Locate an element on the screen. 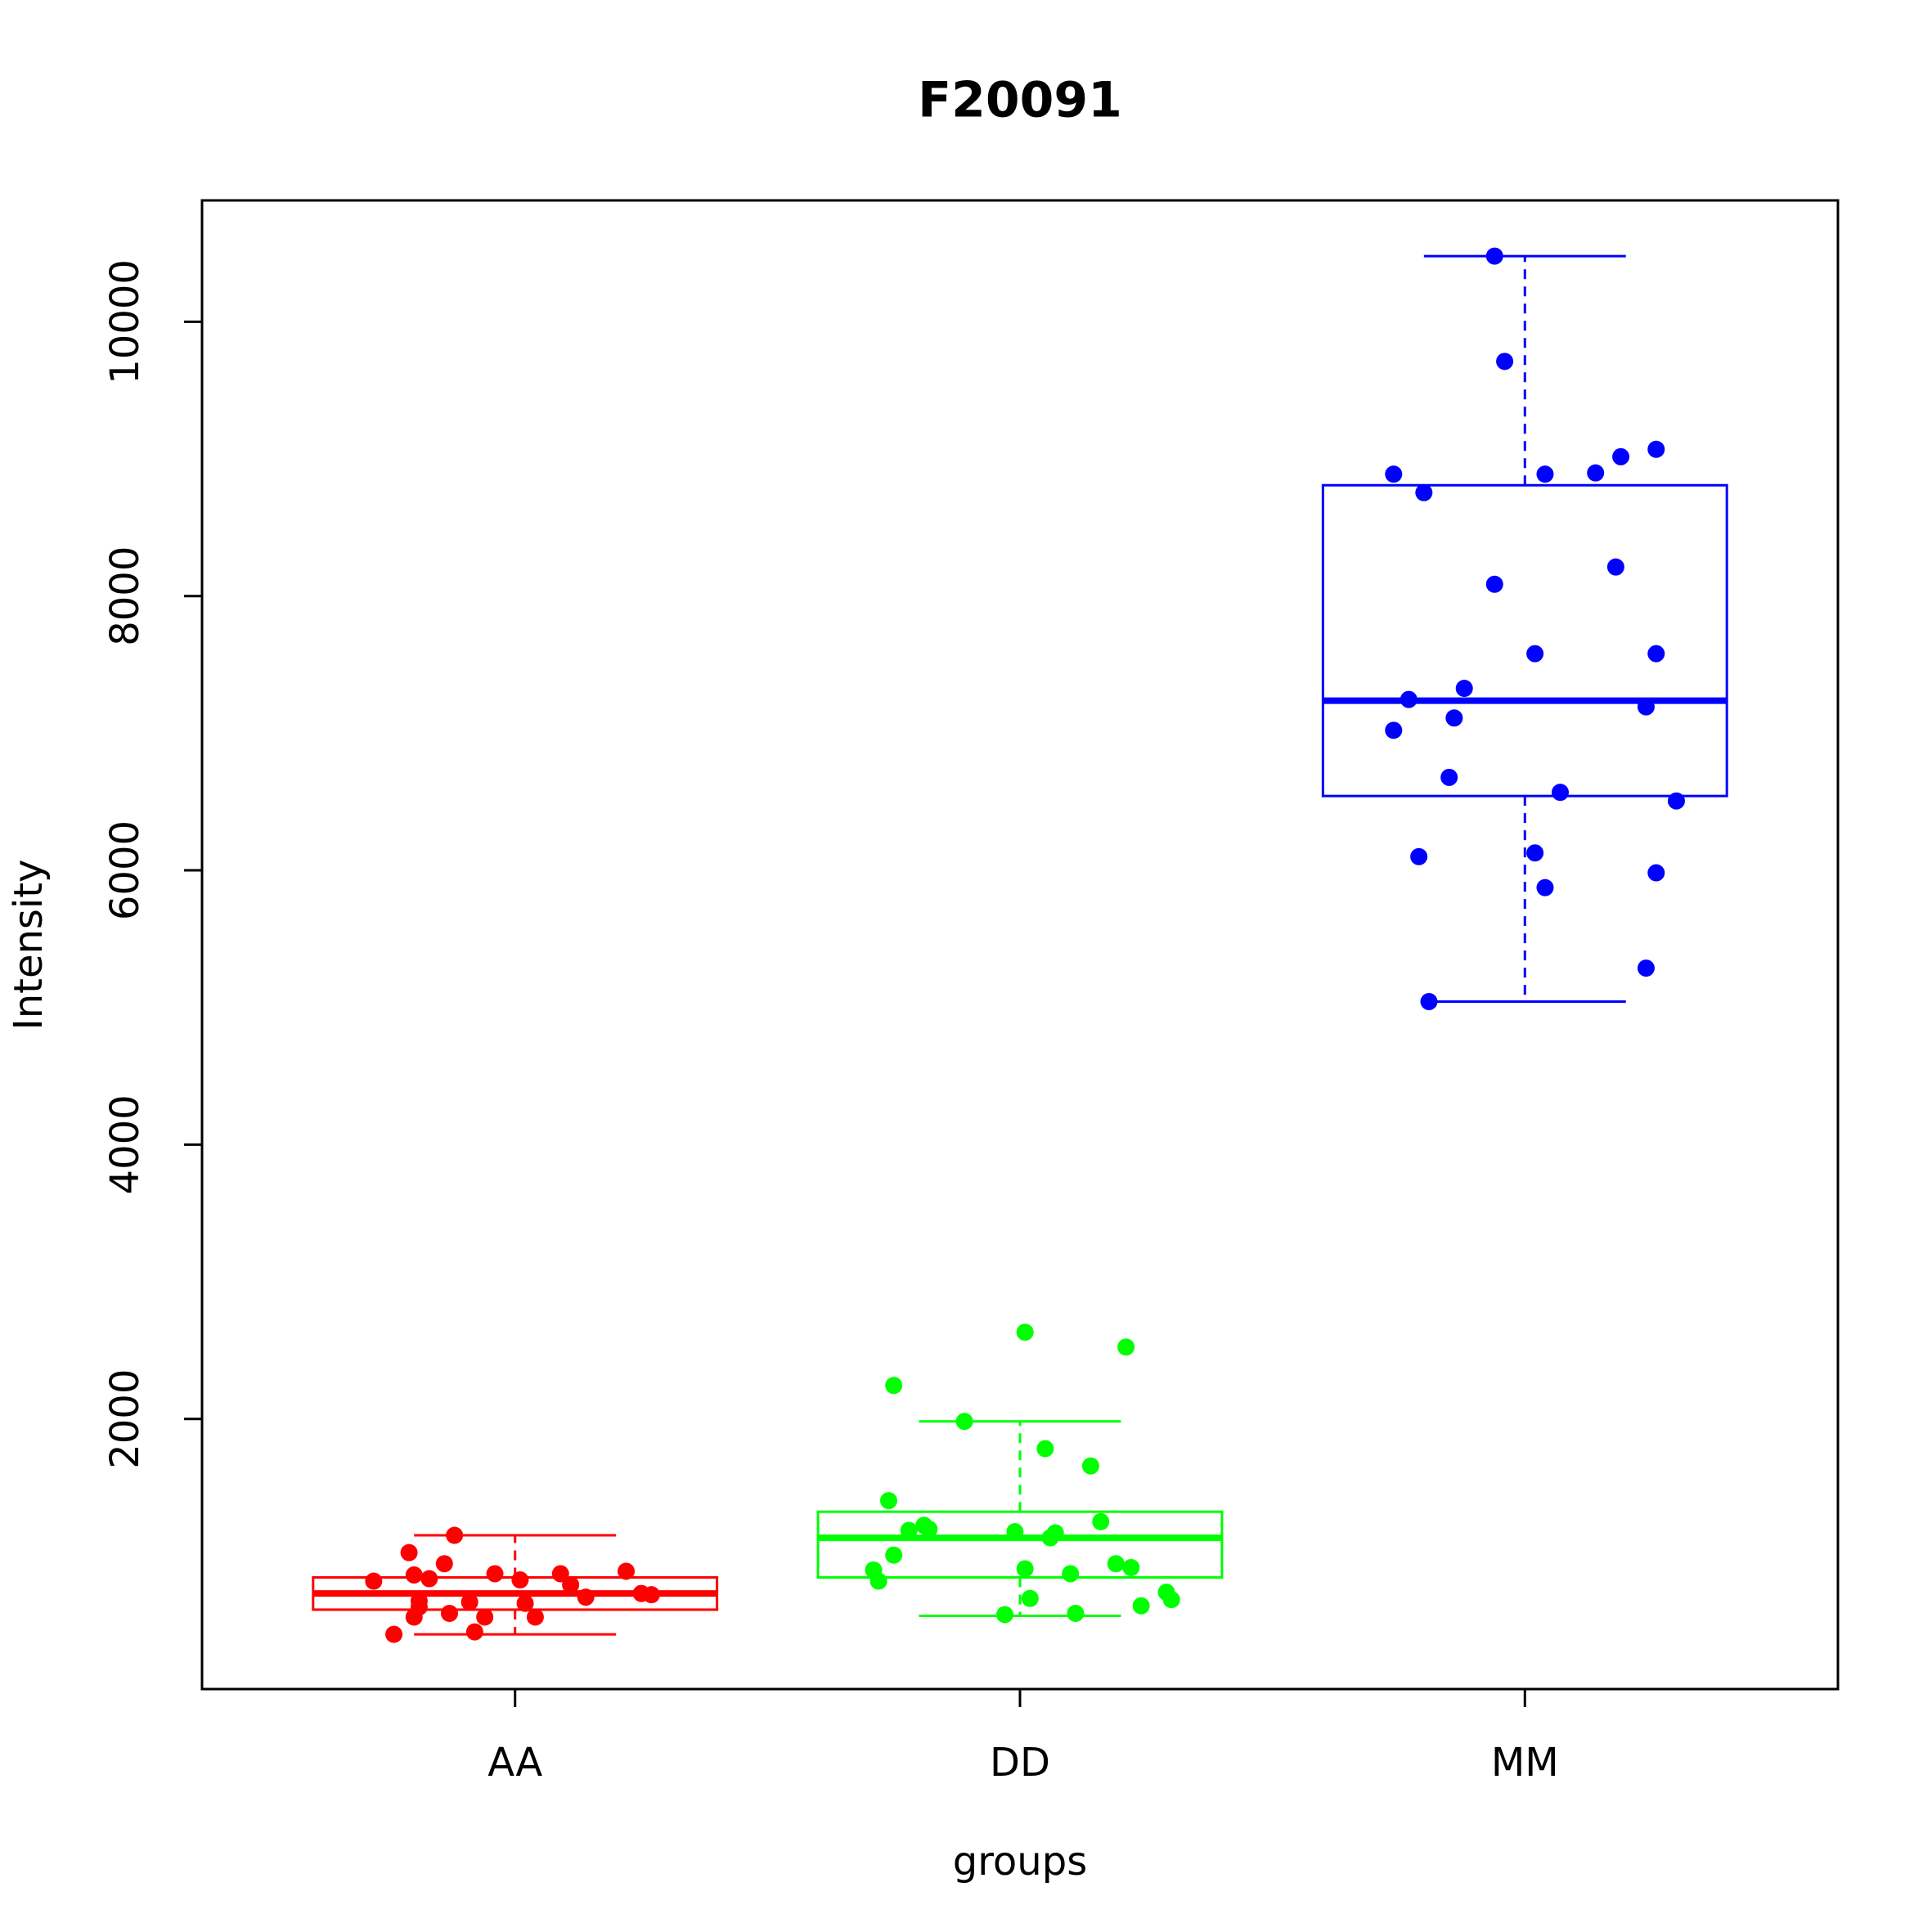  y-tick-label: 8000 is located at coordinates (125, 596).